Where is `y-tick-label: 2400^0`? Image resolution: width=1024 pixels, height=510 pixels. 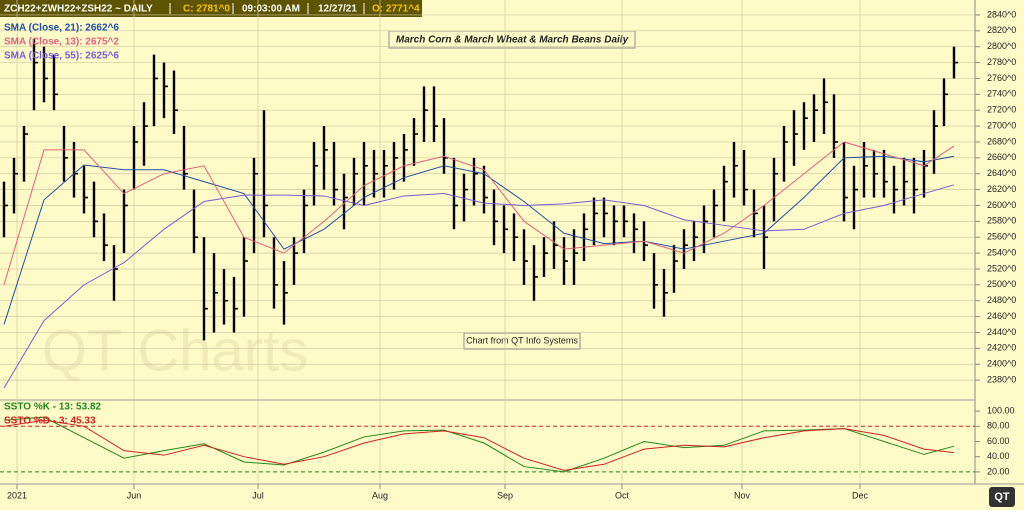 y-tick-label: 2400^0 is located at coordinates (1001, 364).